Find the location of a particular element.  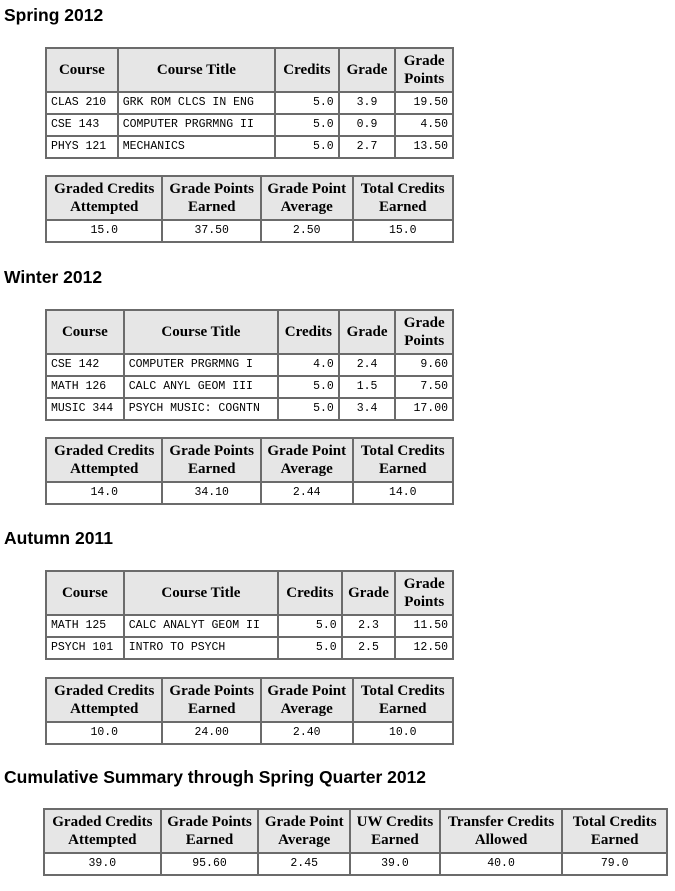

grade-points-earned: 24.00 is located at coordinates (211, 733).